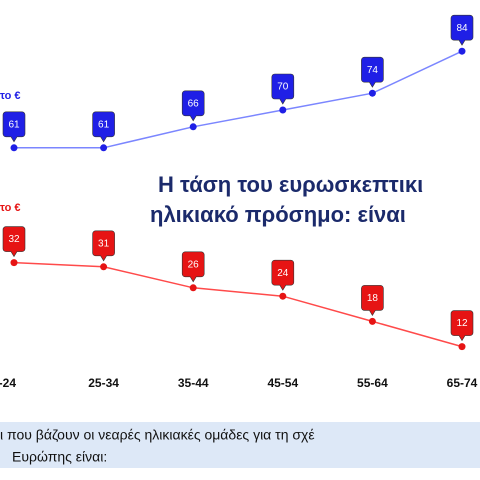  I want to click on value-label: 84, so click(462, 28).